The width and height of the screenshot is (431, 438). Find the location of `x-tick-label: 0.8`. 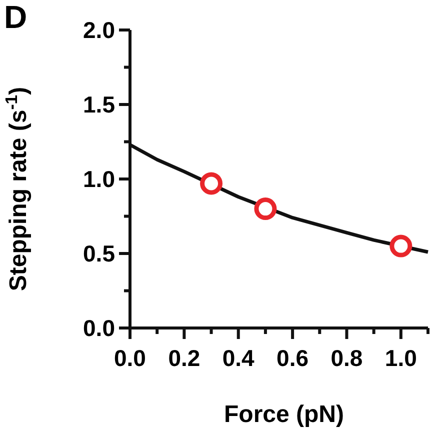

x-tick-label: 0.8 is located at coordinates (346, 358).